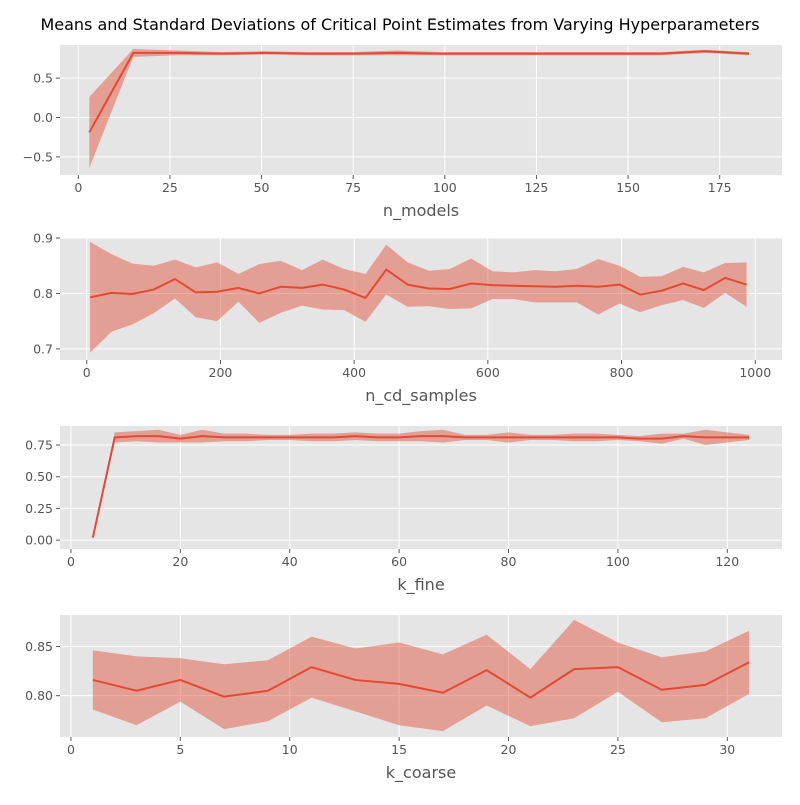  I want to click on x-tick-label: 125, so click(537, 187).